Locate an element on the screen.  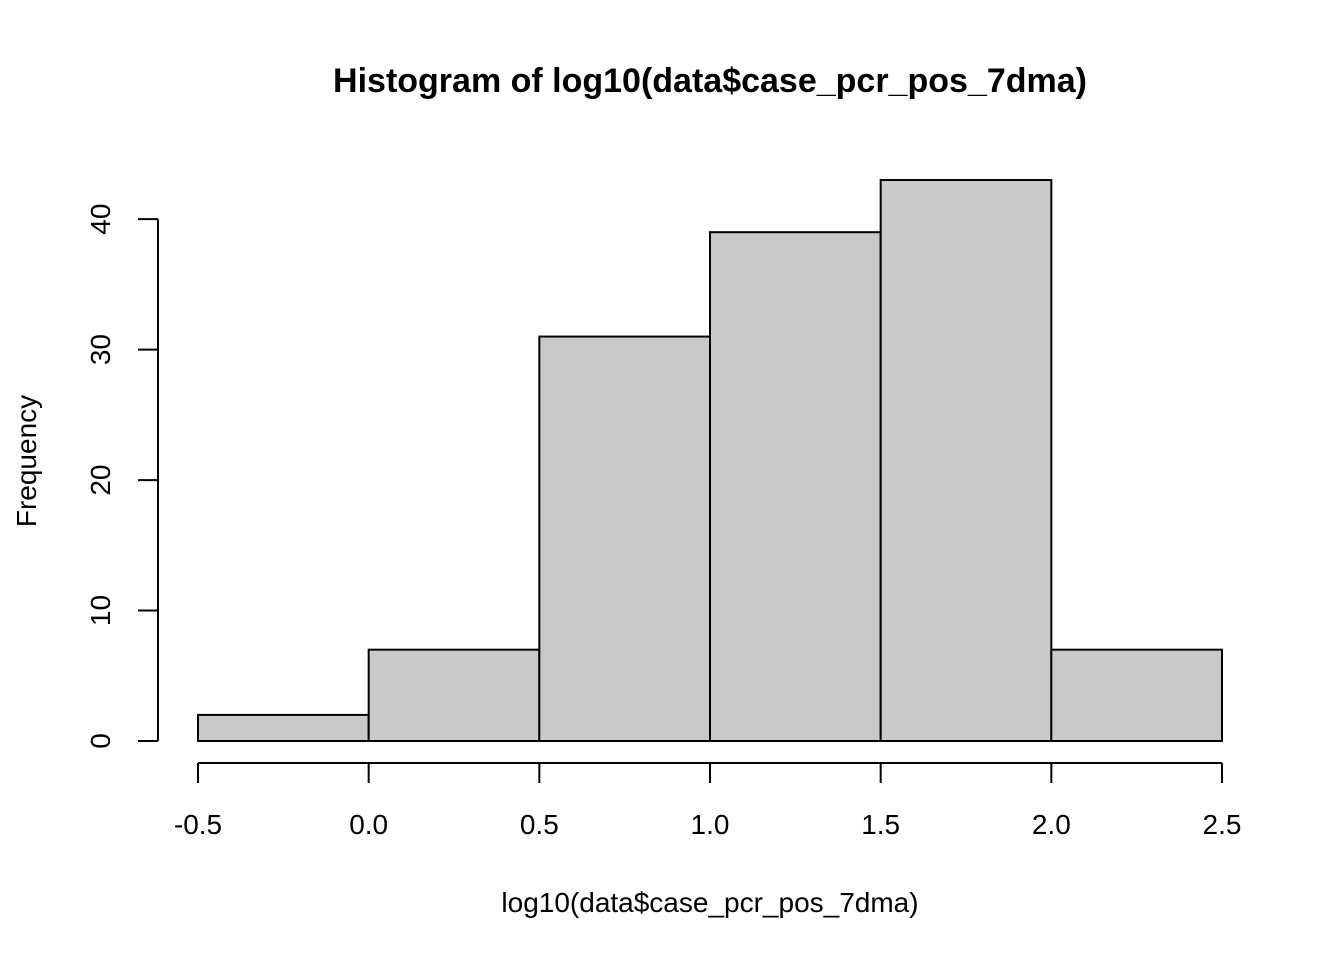
y-axis: 0 10 20 30 40 is located at coordinates (122, 476).